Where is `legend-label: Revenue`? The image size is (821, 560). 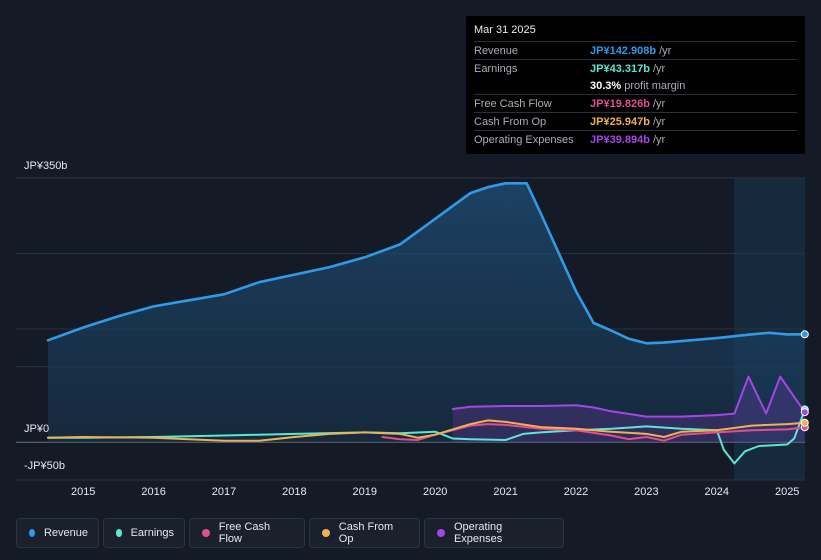
legend-label: Revenue is located at coordinates (65, 533).